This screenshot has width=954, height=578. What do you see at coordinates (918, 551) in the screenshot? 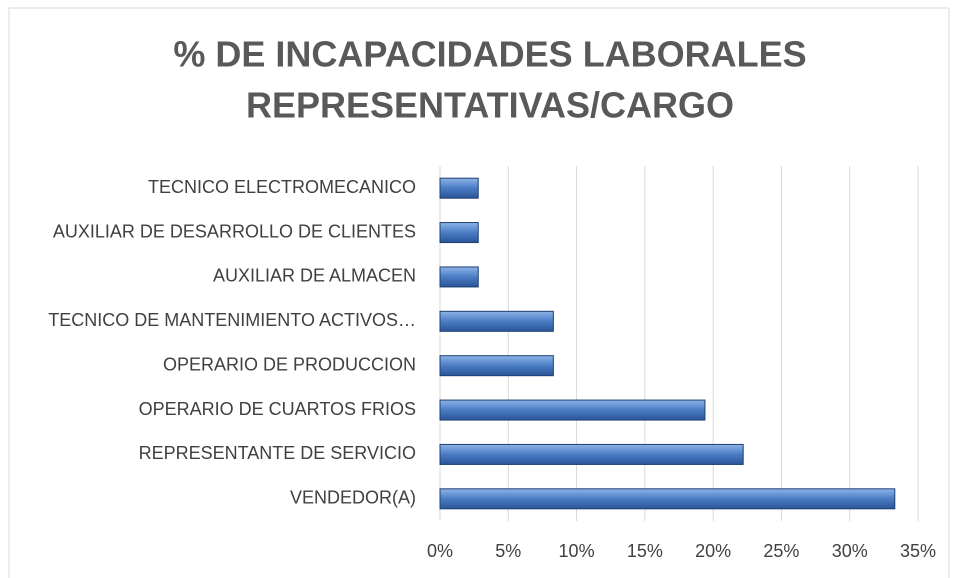
I see `x-tick-label: 35%` at bounding box center [918, 551].